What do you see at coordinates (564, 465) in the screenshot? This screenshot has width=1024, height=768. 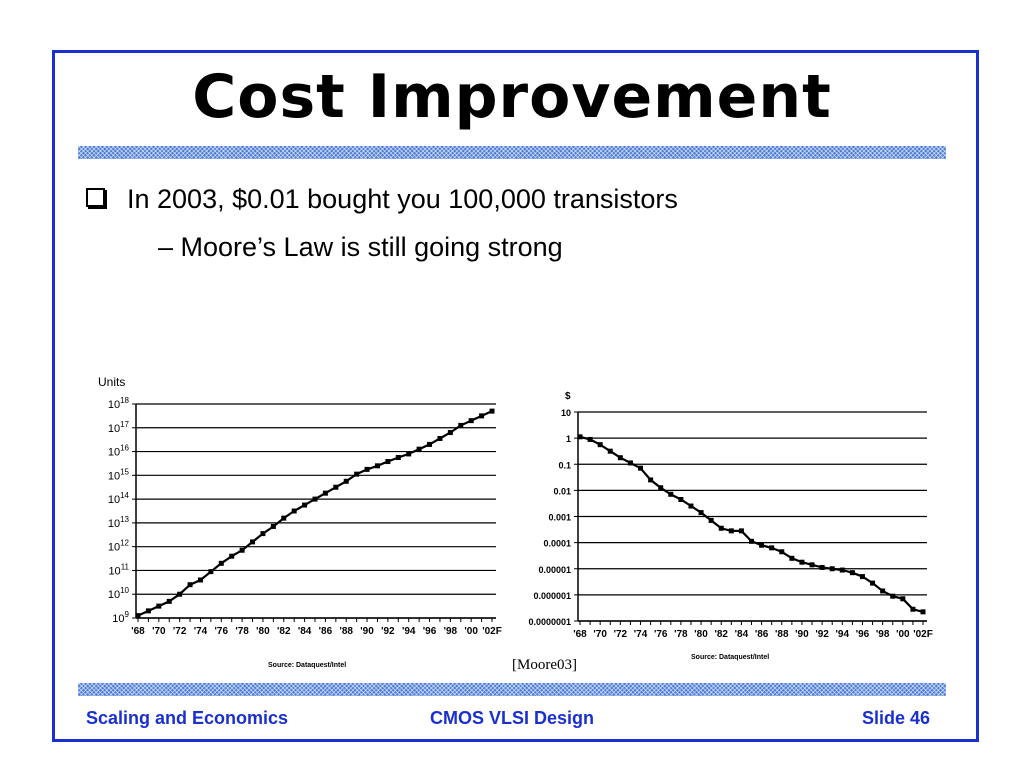 I see `y-tick-label: 0.1` at bounding box center [564, 465].